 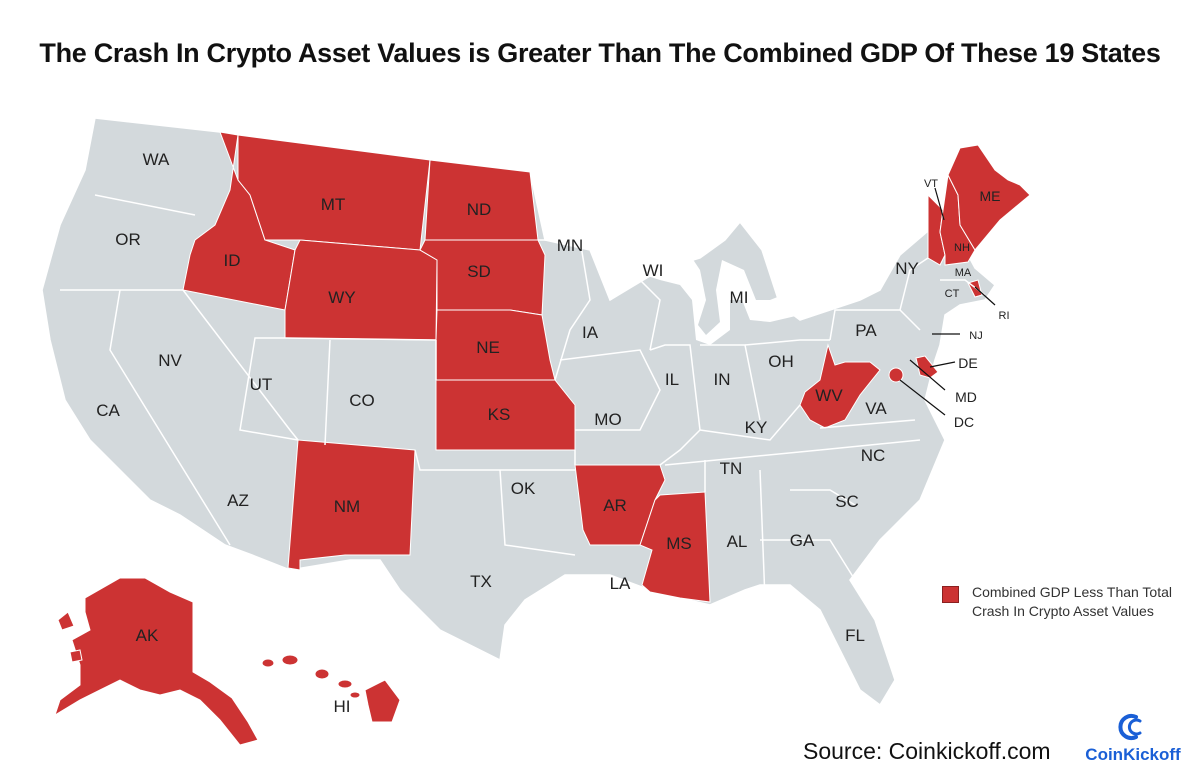 I want to click on coinkickoff-logo: CoinKickoff, so click(x=1133, y=739).